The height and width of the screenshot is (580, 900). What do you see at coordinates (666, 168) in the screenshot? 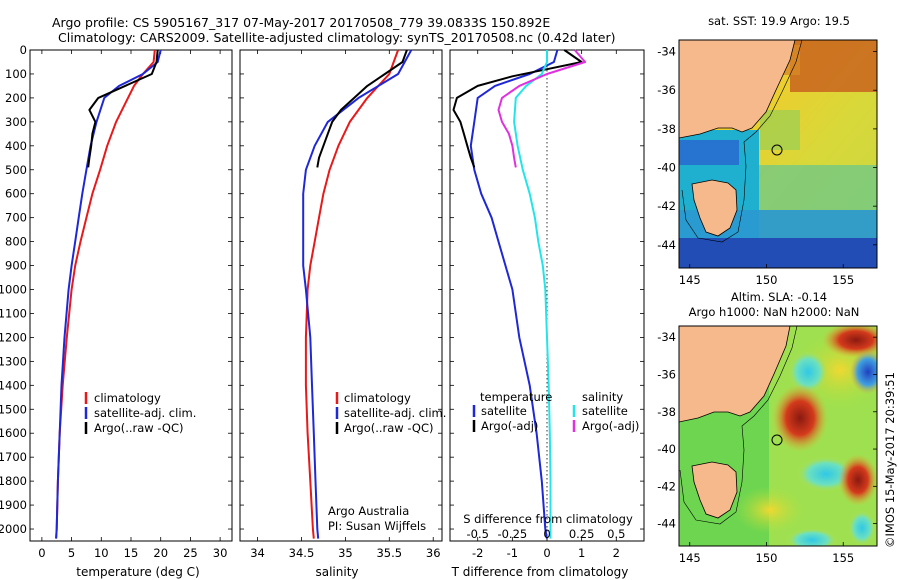
I see `lat-tick-label: -40` at bounding box center [666, 168].